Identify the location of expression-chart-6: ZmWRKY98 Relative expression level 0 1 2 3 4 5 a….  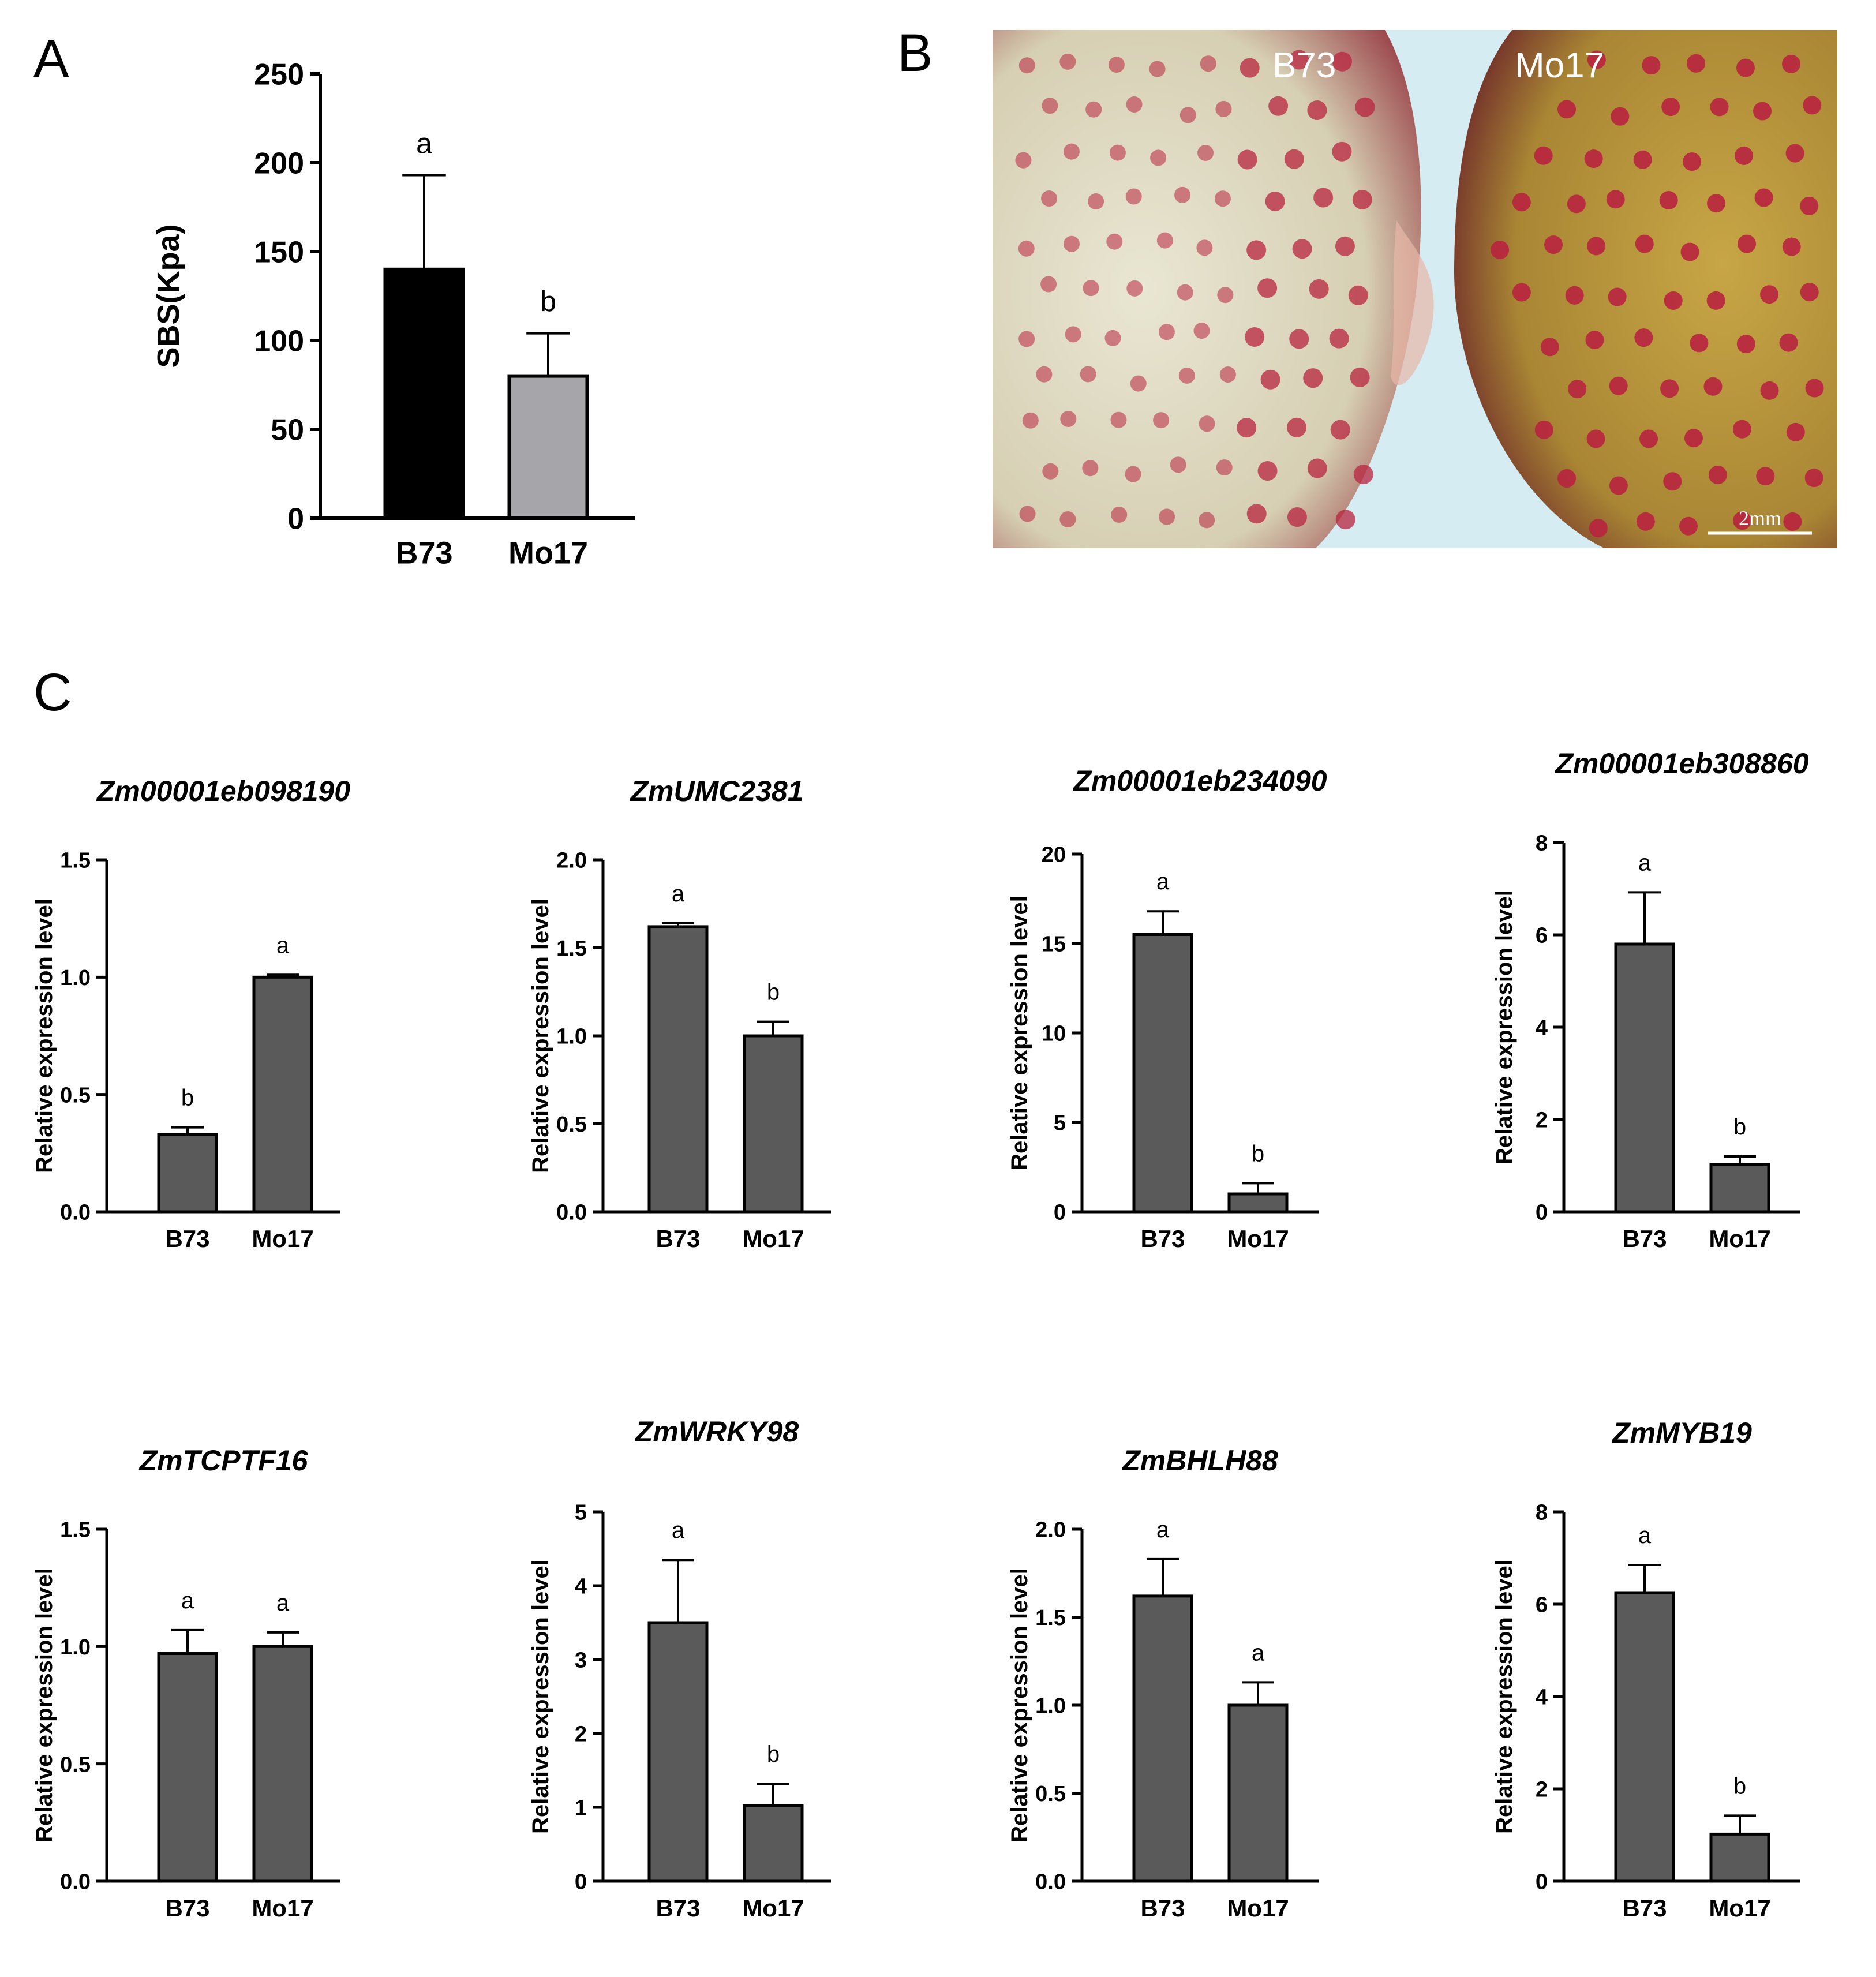
(679, 1671).